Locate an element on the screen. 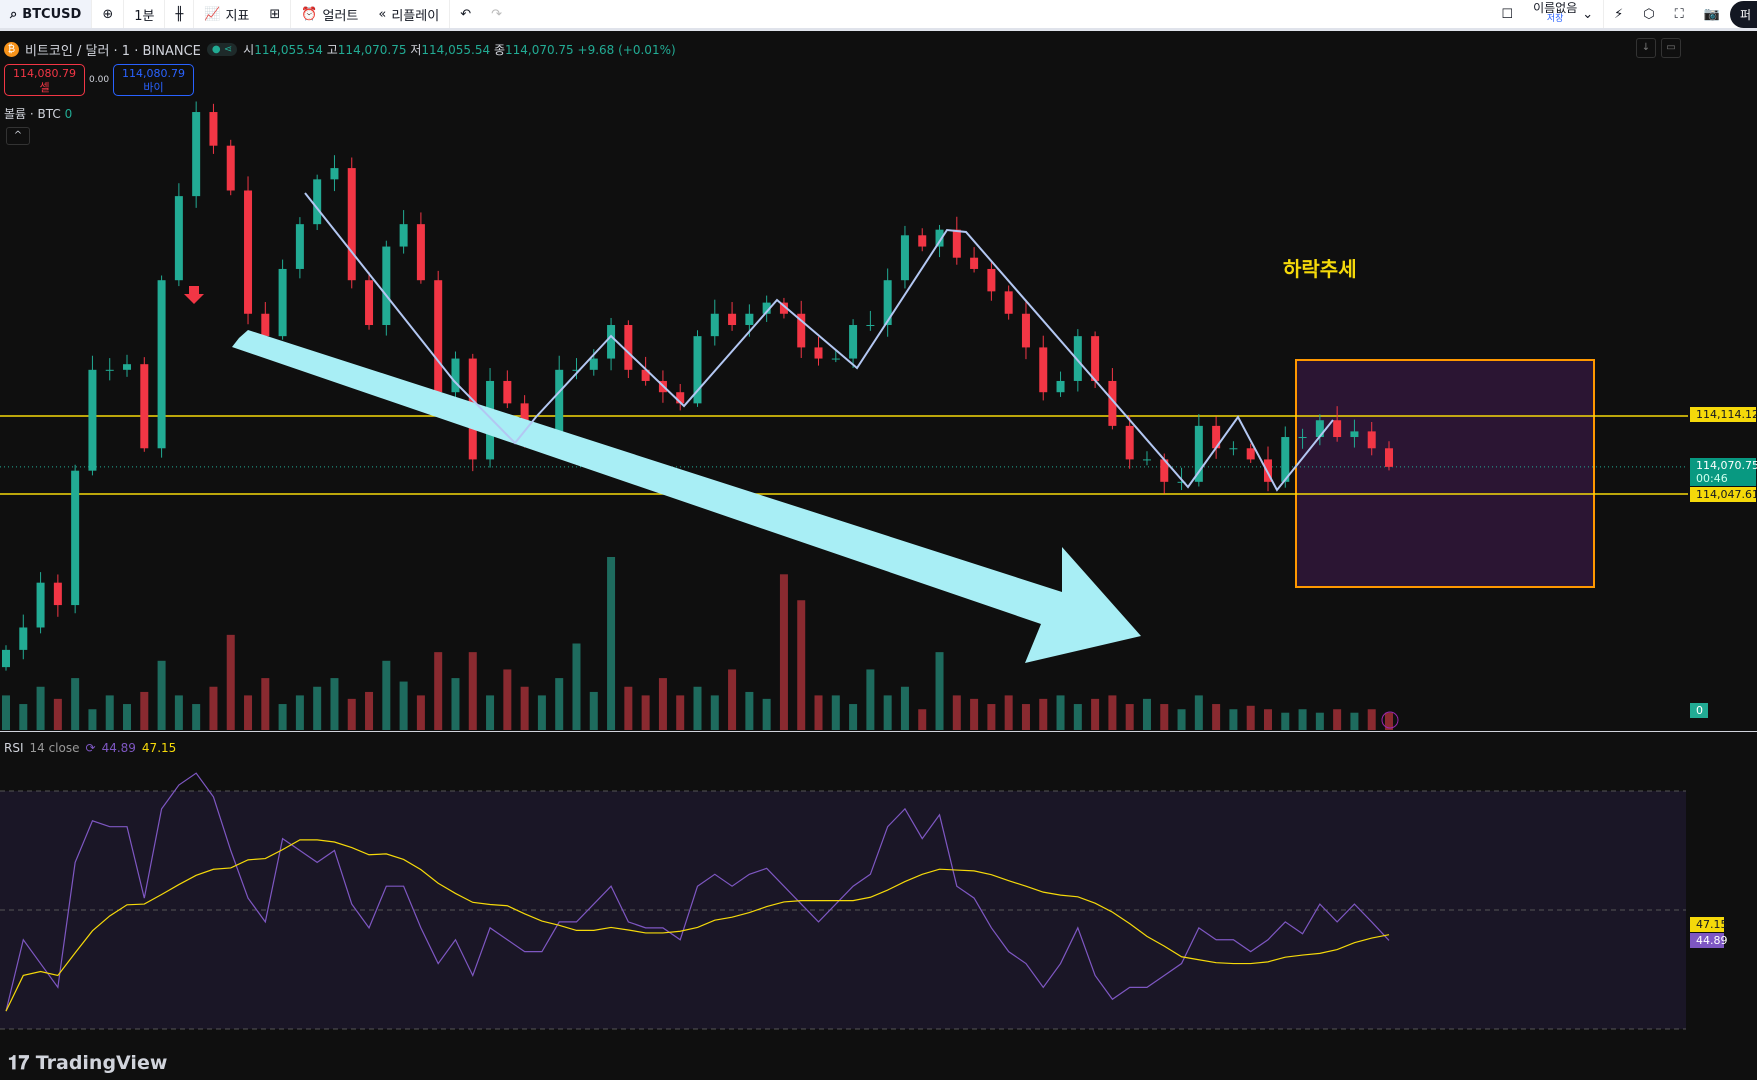 The width and height of the screenshot is (1757, 1080). chart-type-button: ╫ is located at coordinates (180, 14).